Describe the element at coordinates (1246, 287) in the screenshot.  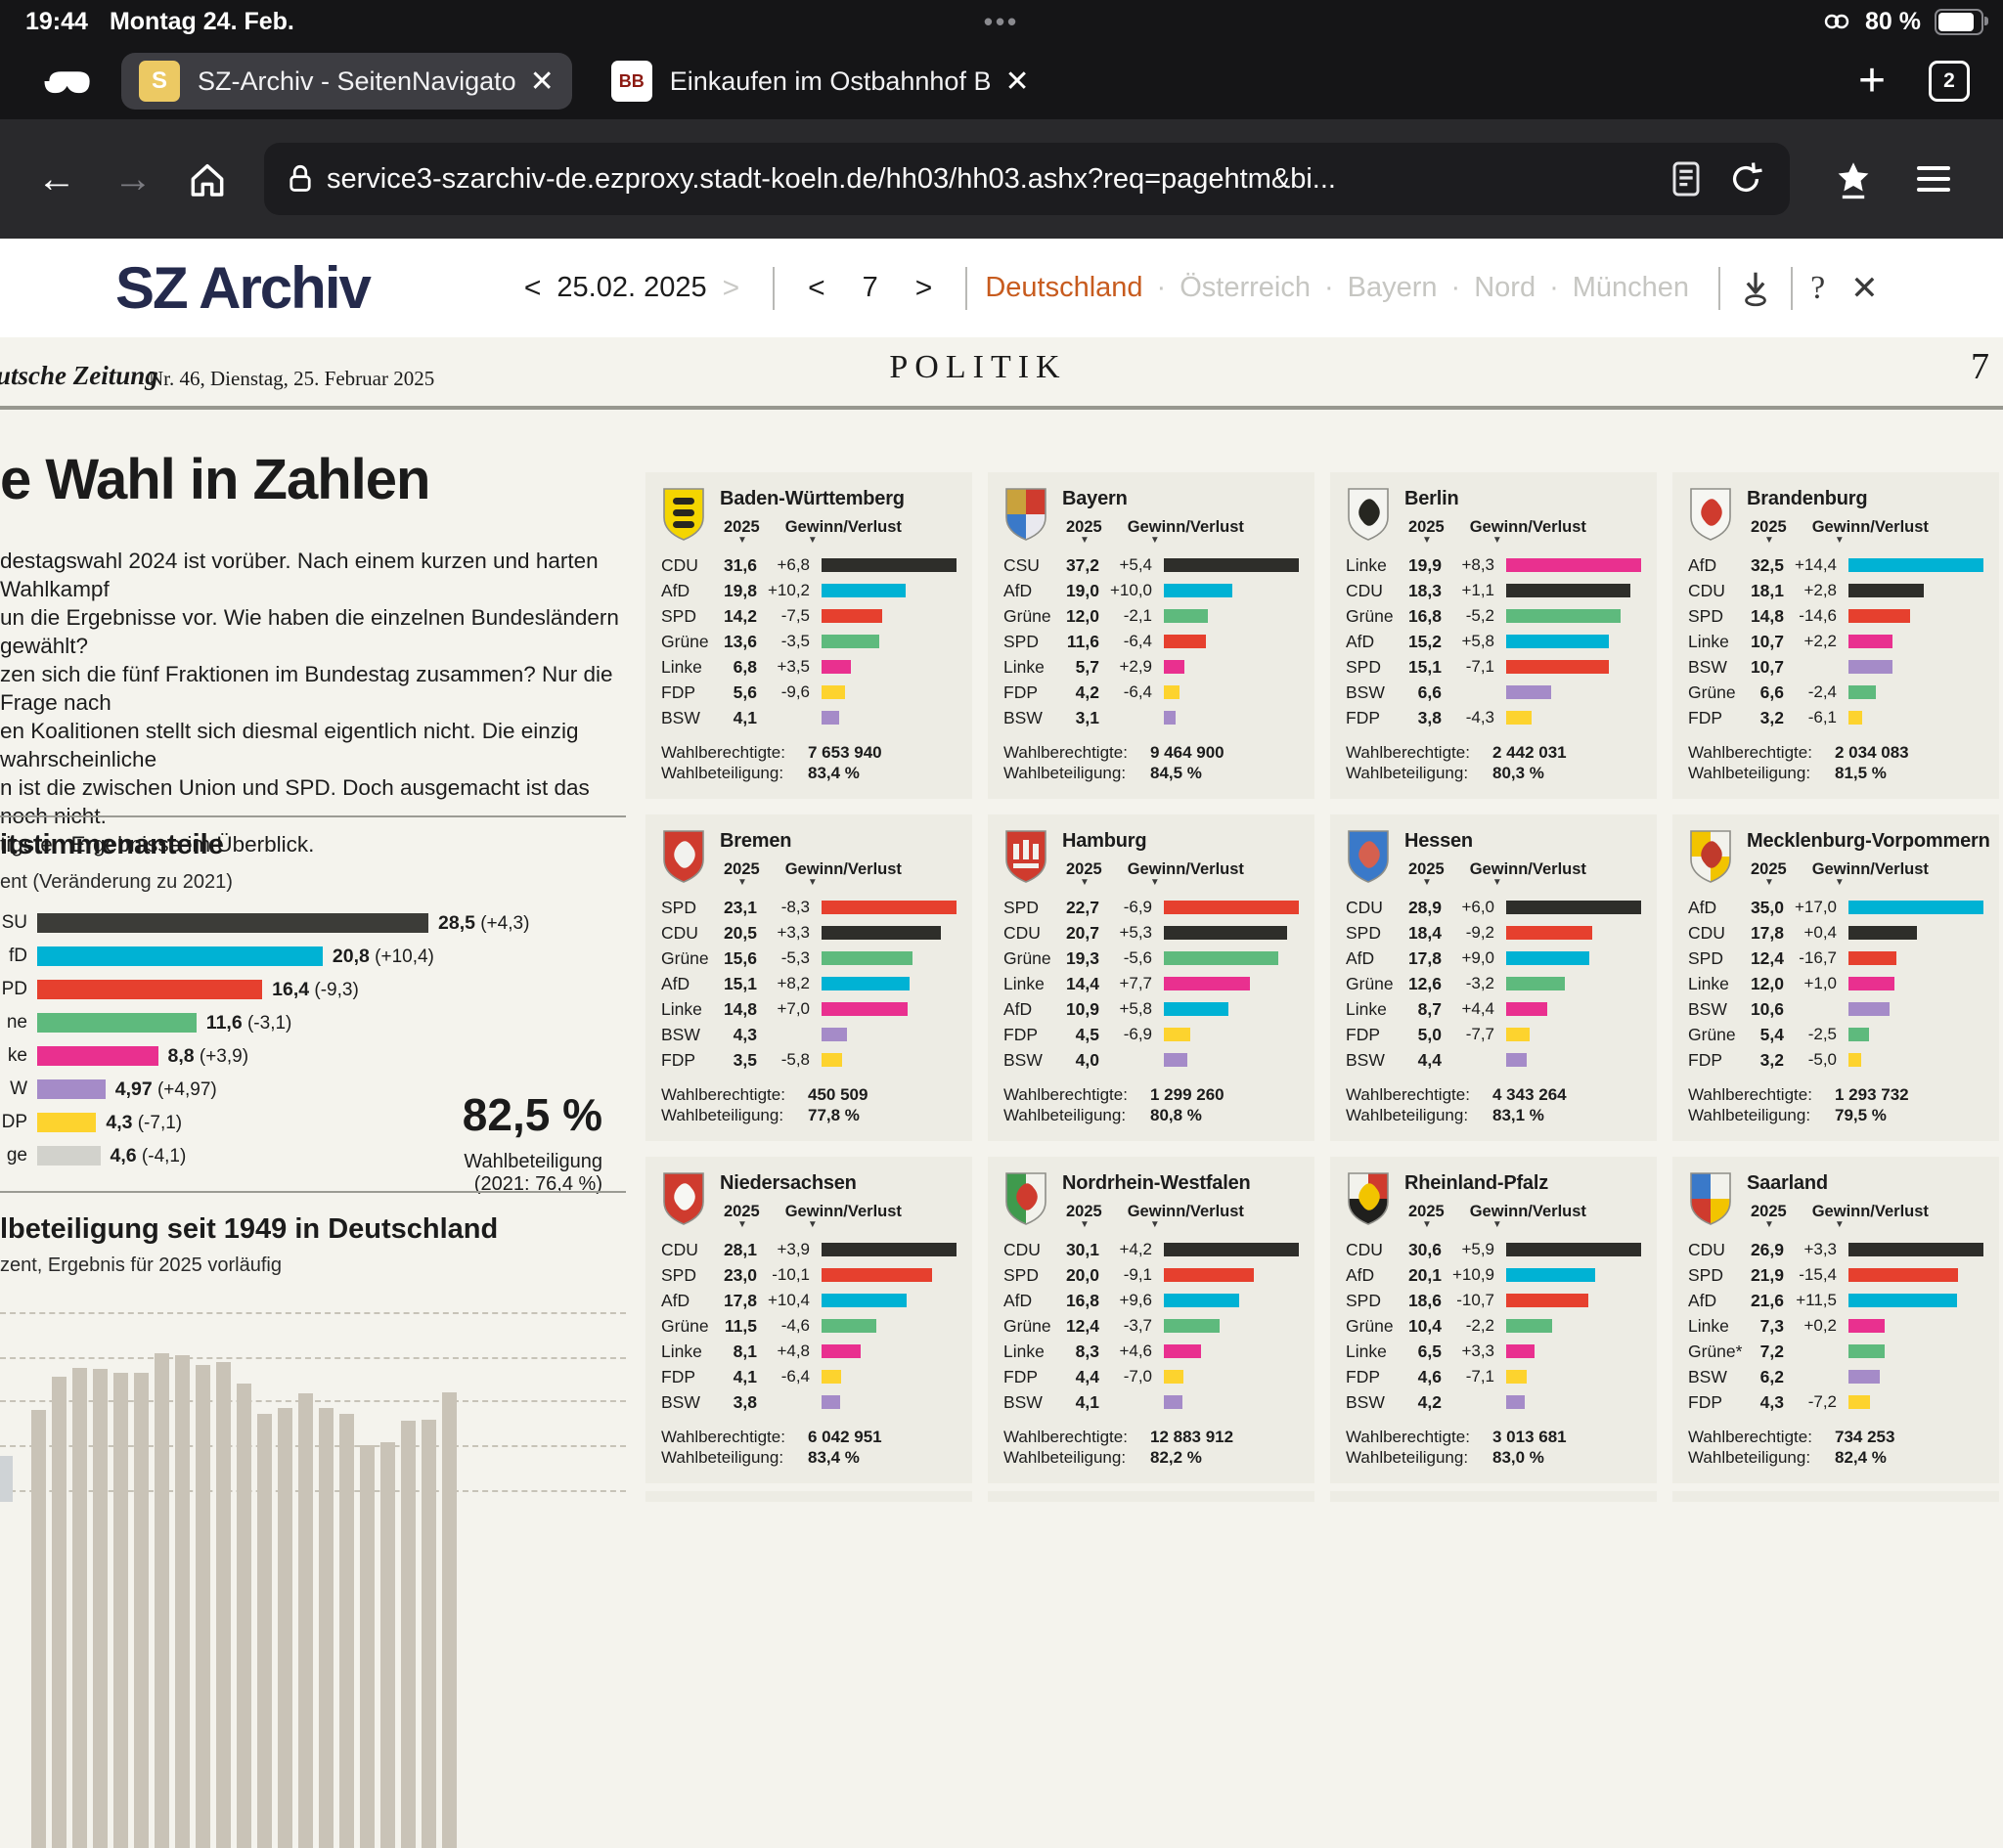
I see `edition-oesterreich: Österreich` at that location.